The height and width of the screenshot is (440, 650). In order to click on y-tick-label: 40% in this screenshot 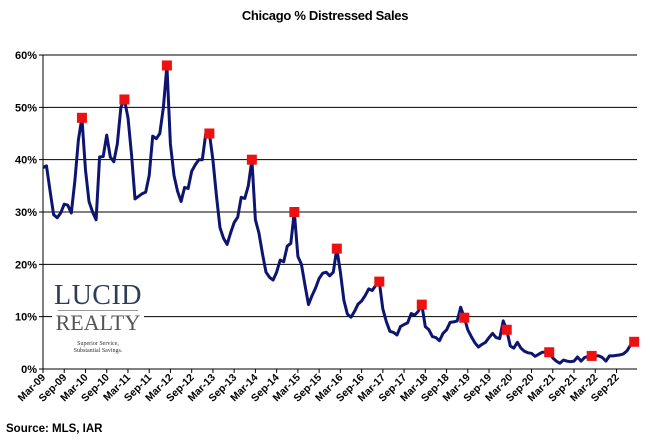, I will do `click(26, 161)`.